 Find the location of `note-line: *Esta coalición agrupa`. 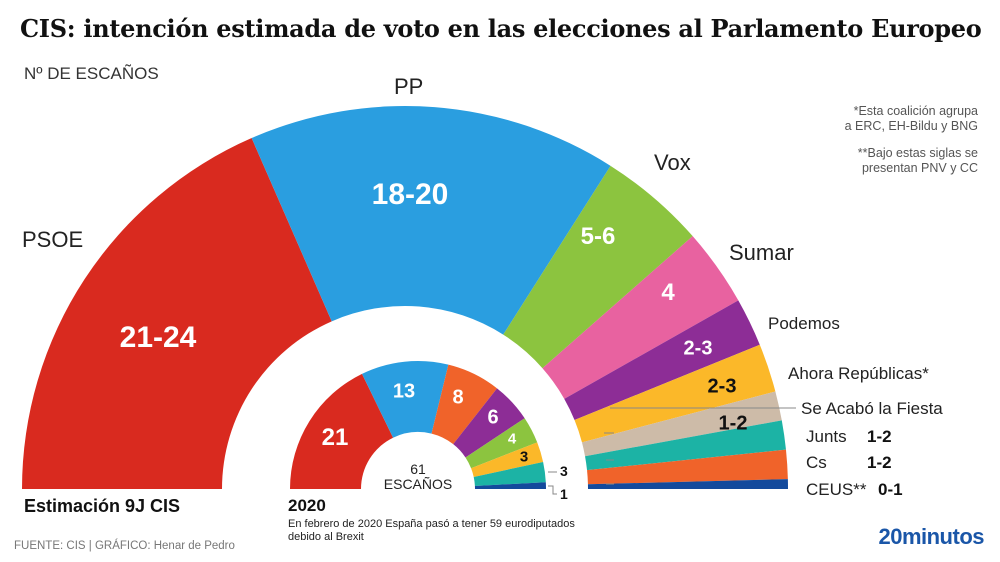

note-line: *Esta coalición agrupa is located at coordinates (915, 111).